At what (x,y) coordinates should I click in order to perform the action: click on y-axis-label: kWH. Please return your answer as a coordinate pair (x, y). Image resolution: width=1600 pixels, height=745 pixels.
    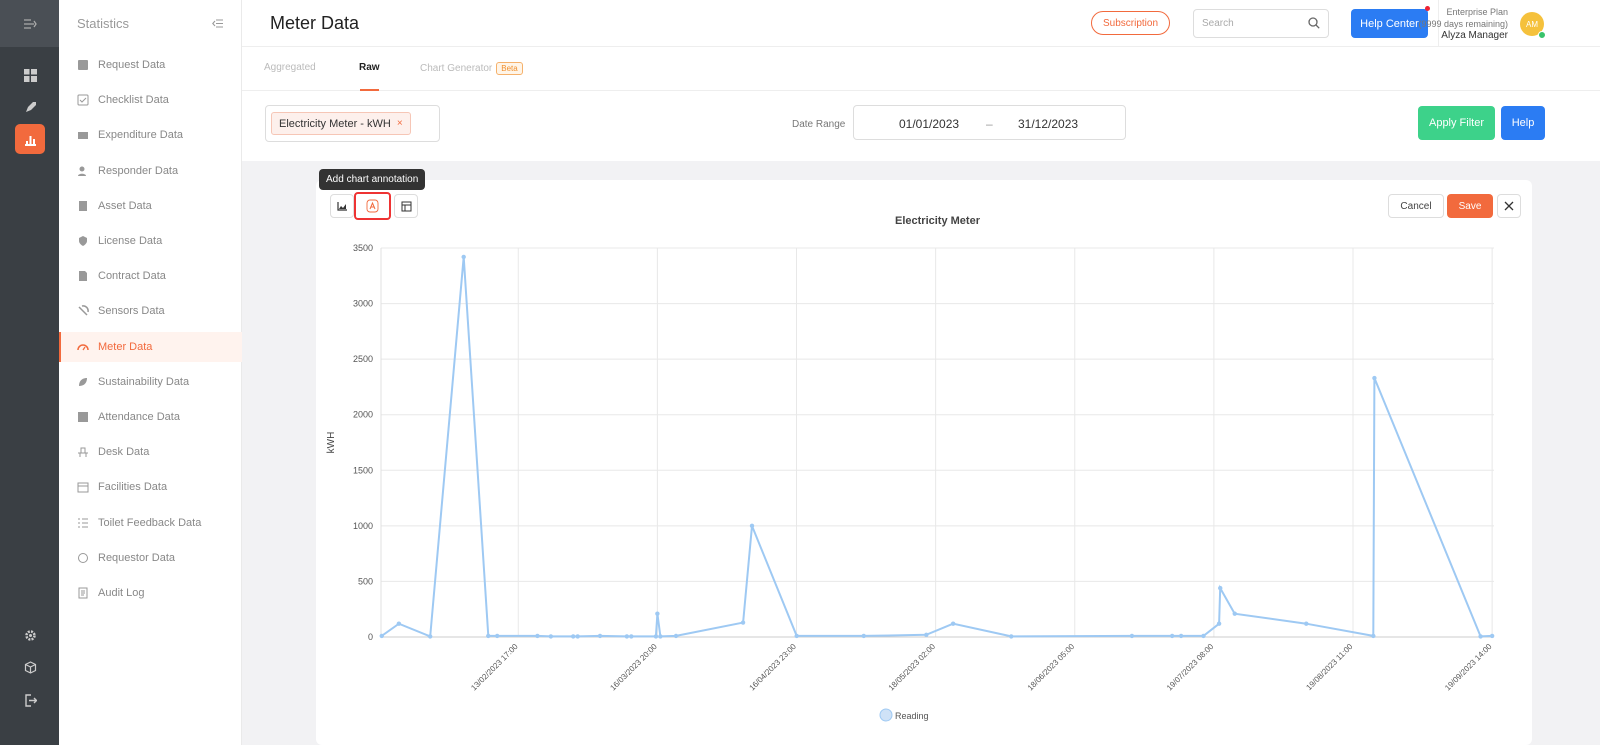
    Looking at the image, I should click on (331, 443).